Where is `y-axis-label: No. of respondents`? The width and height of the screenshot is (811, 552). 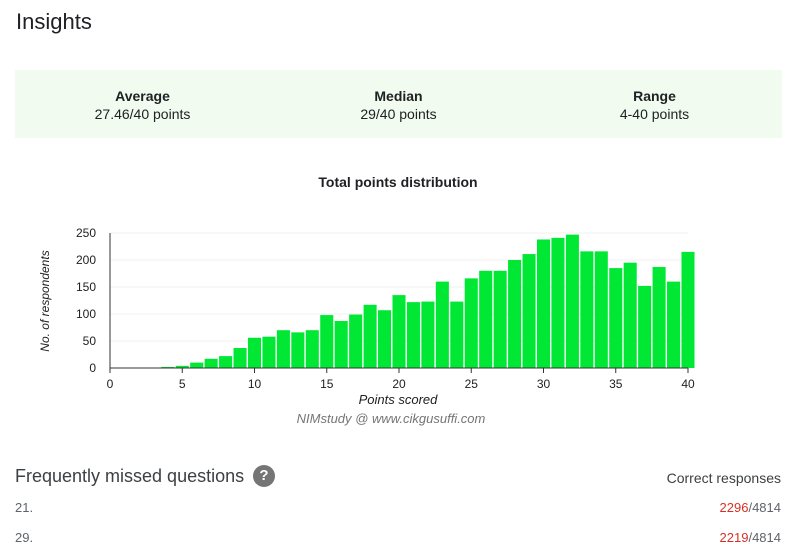
y-axis-label: No. of respondents is located at coordinates (45, 300).